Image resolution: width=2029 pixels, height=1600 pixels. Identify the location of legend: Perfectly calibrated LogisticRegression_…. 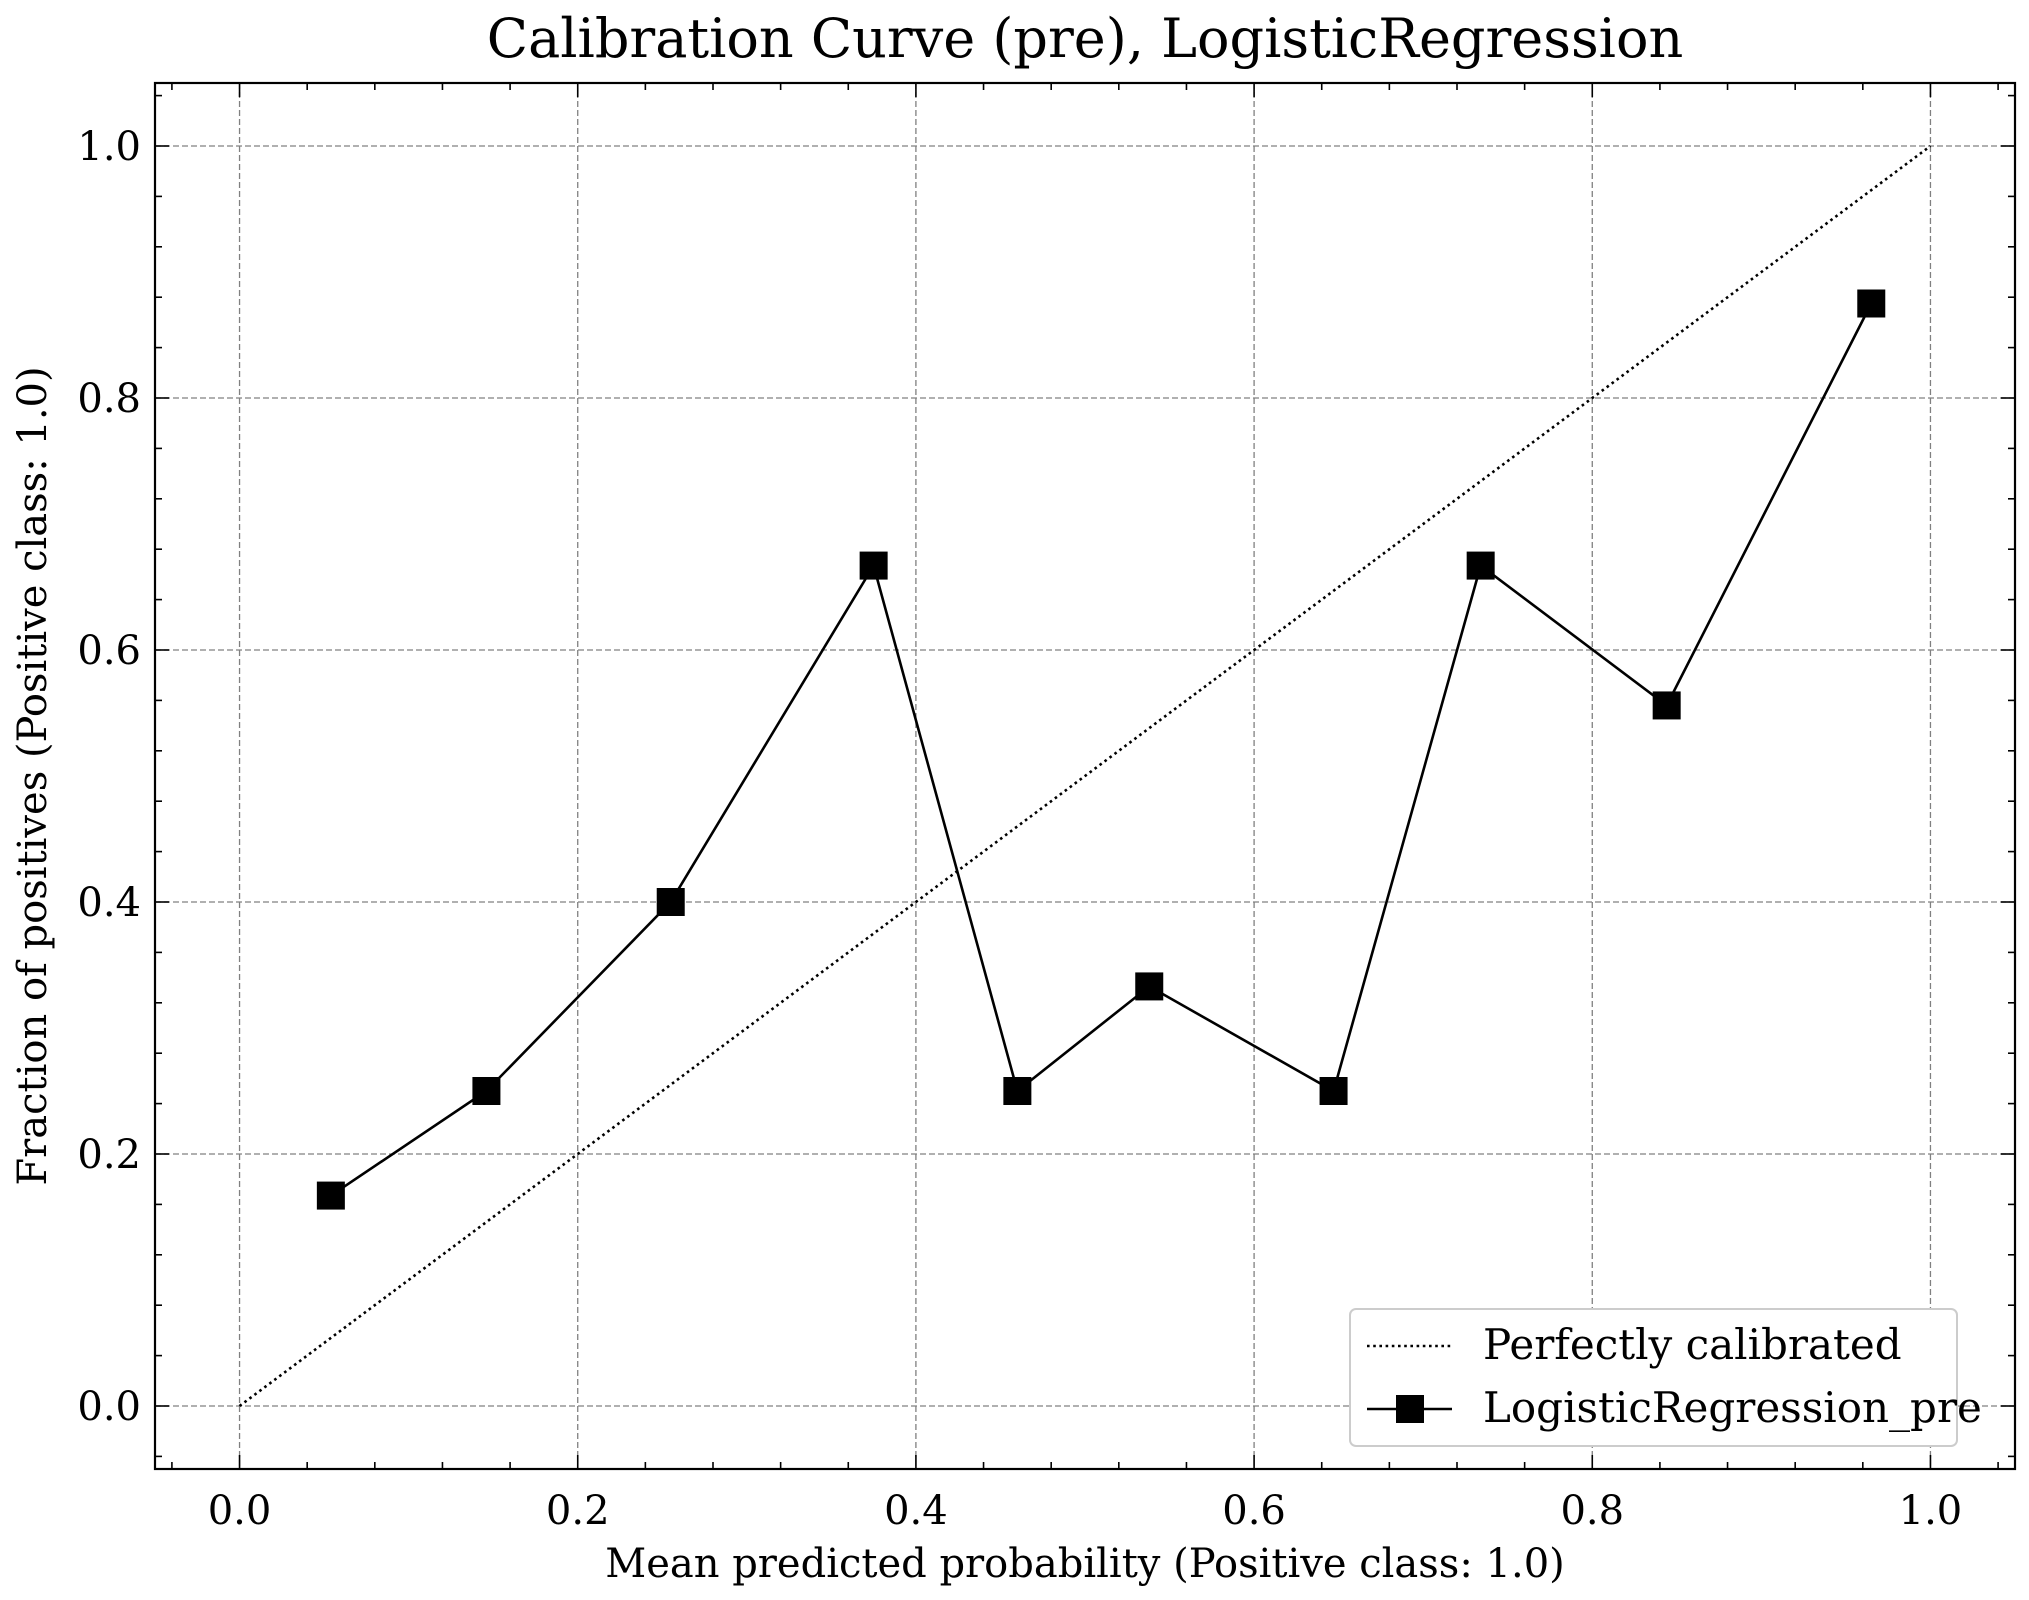
(1665, 1377).